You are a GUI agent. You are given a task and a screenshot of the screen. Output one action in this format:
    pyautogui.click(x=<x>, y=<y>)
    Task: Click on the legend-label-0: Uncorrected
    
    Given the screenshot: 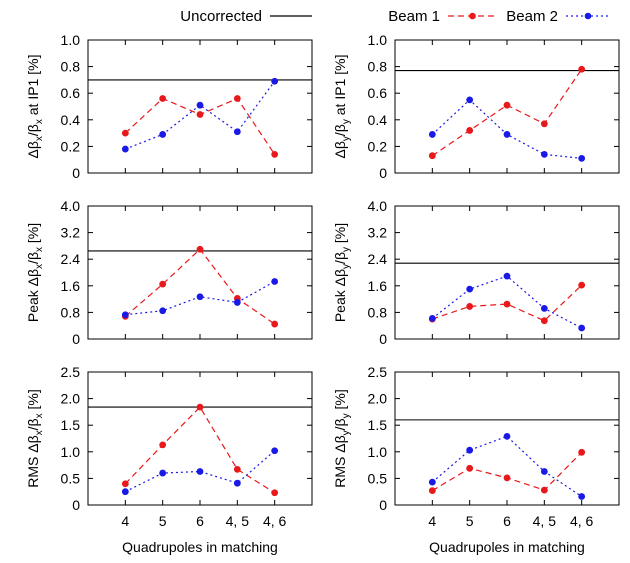 What is the action you would take?
    pyautogui.click(x=221, y=16)
    